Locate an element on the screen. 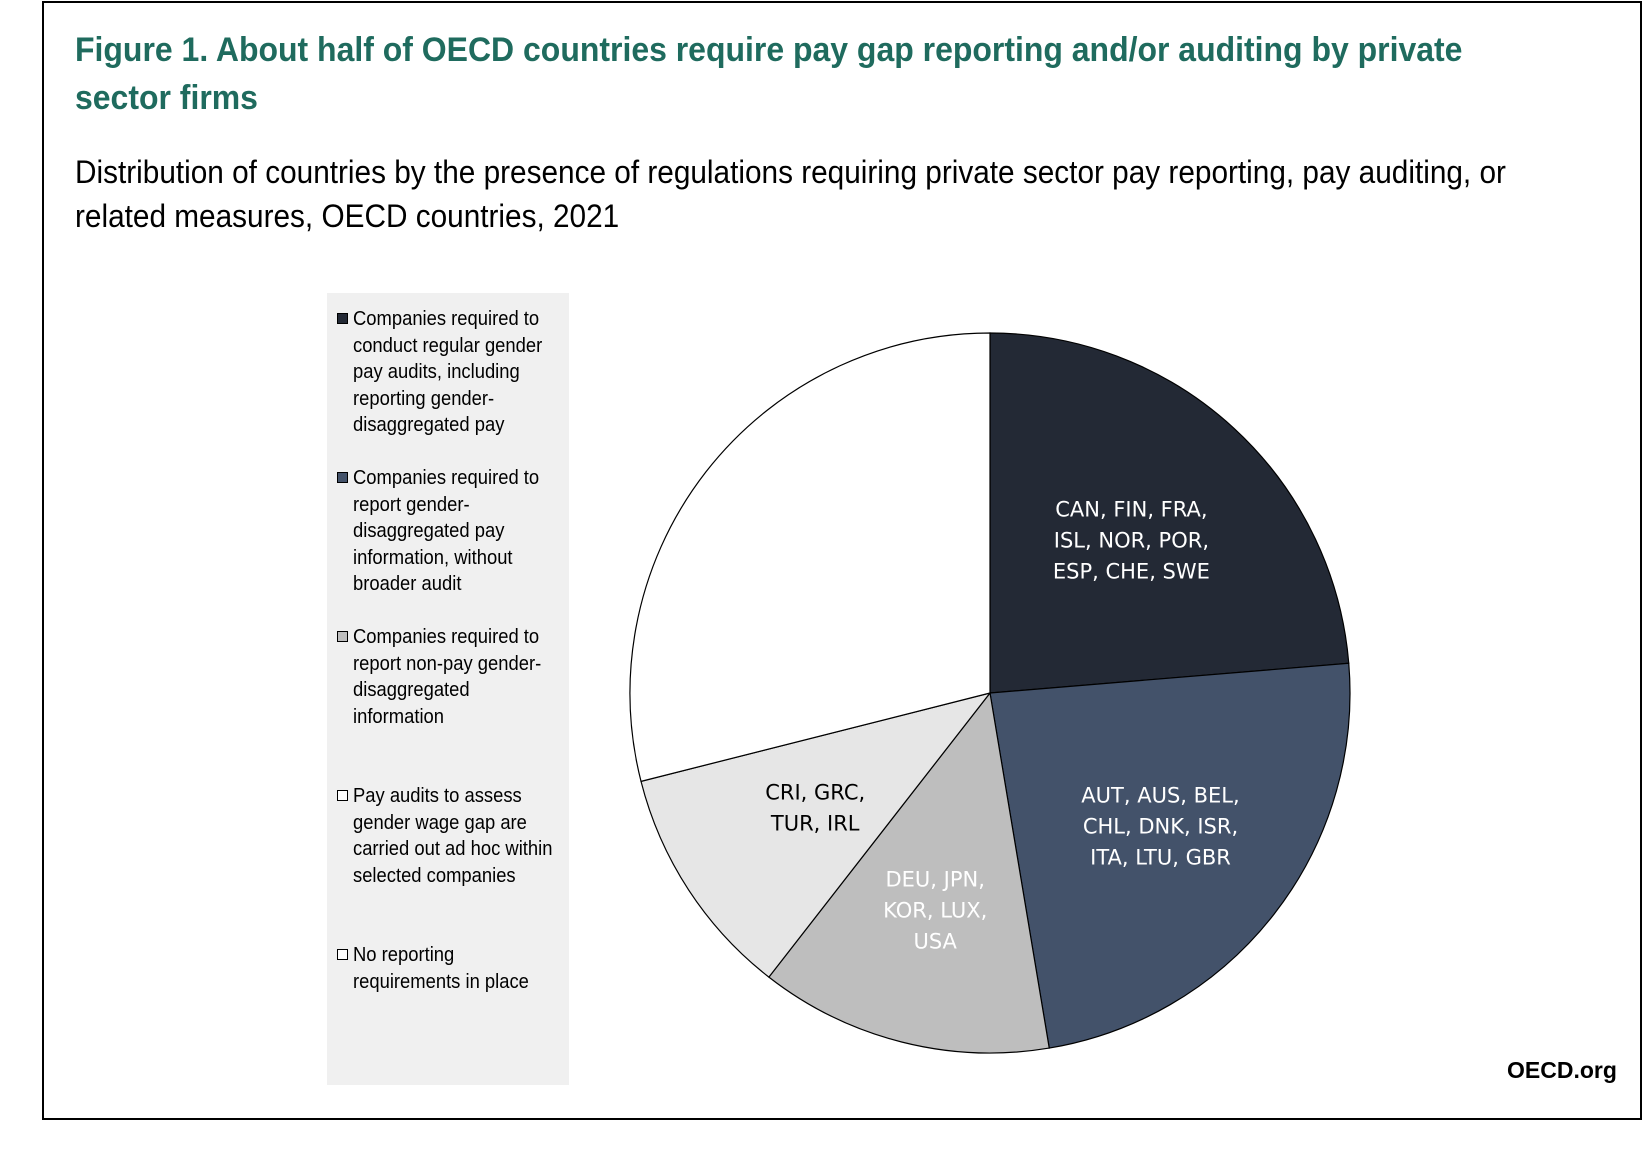 This screenshot has width=1648, height=1162. slice-data-label: CRI, GRC, is located at coordinates (815, 793).